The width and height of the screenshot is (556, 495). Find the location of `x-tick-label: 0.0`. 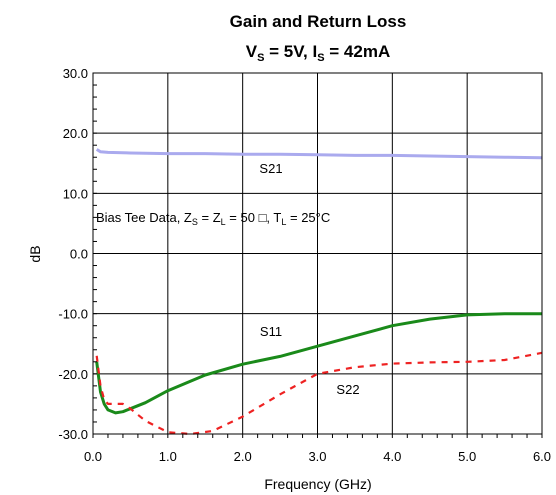

x-tick-label: 0.0 is located at coordinates (93, 456).